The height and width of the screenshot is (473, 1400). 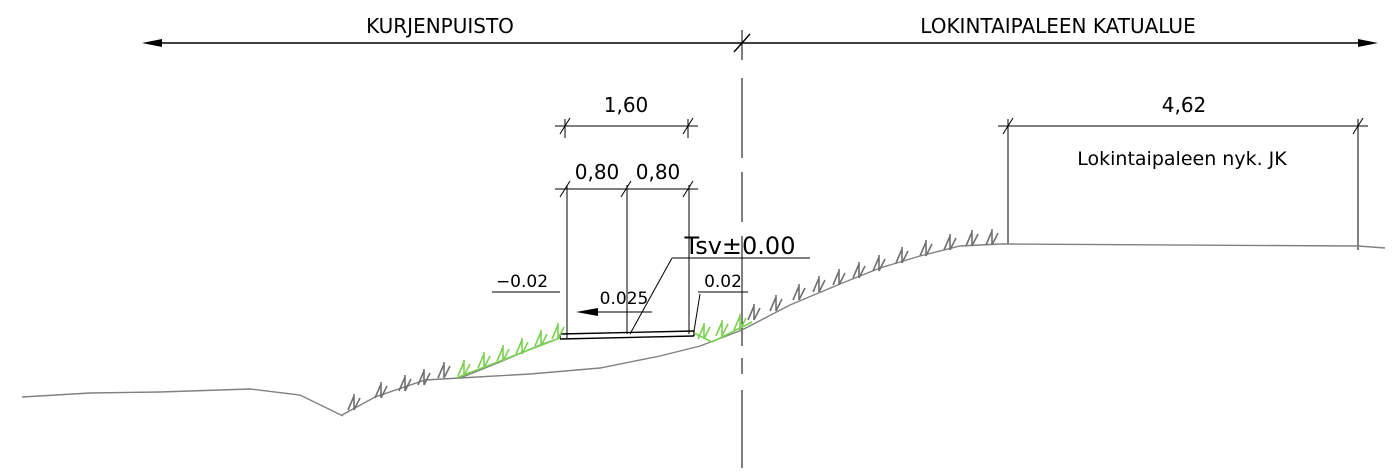 I want to click on existing-path-label: Lokintaipaleen nyk. JK, so click(x=1182, y=159).